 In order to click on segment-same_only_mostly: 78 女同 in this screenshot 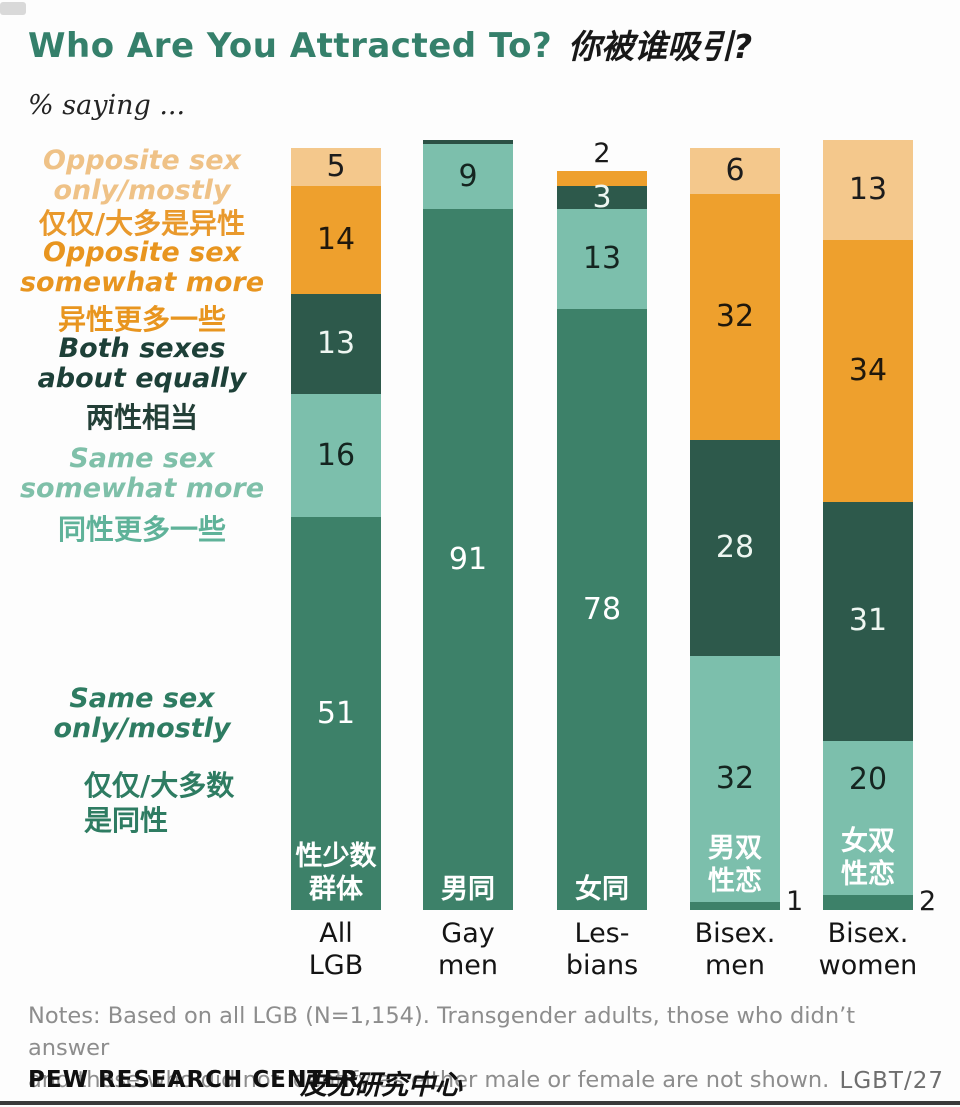, I will do `click(602, 609)`.